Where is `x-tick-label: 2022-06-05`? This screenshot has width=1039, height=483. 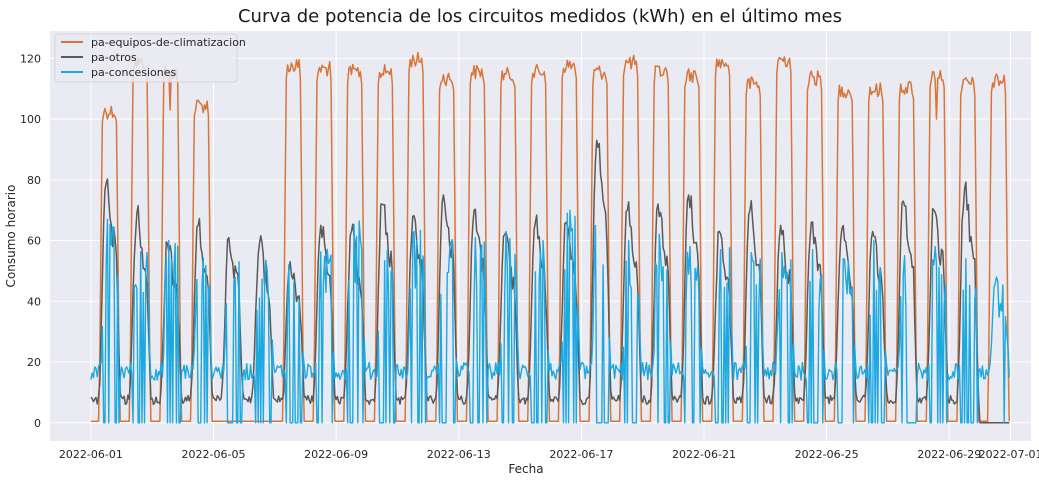
x-tick-label: 2022-06-05 is located at coordinates (214, 454).